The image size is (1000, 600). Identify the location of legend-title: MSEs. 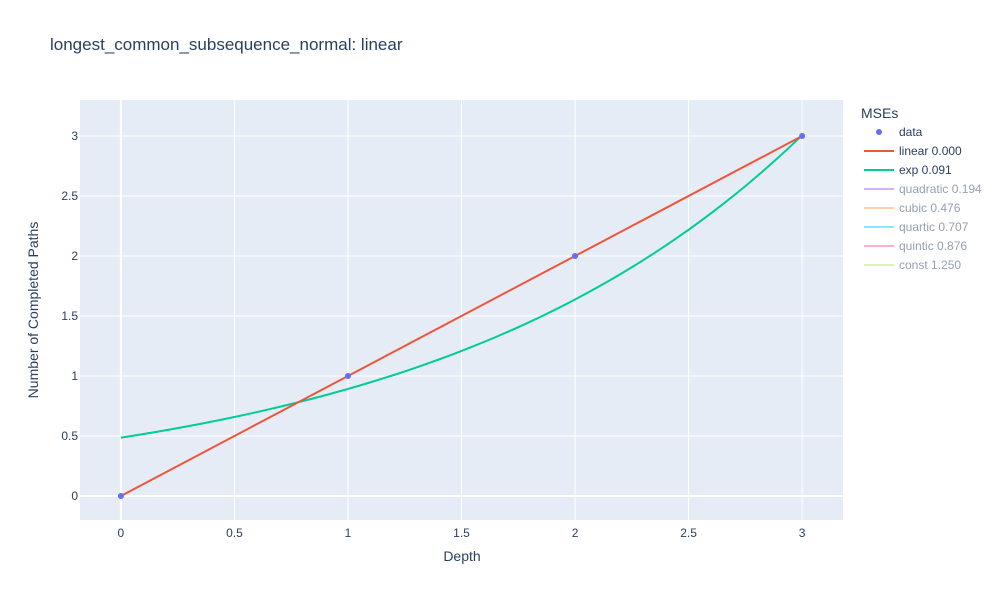
(879, 113).